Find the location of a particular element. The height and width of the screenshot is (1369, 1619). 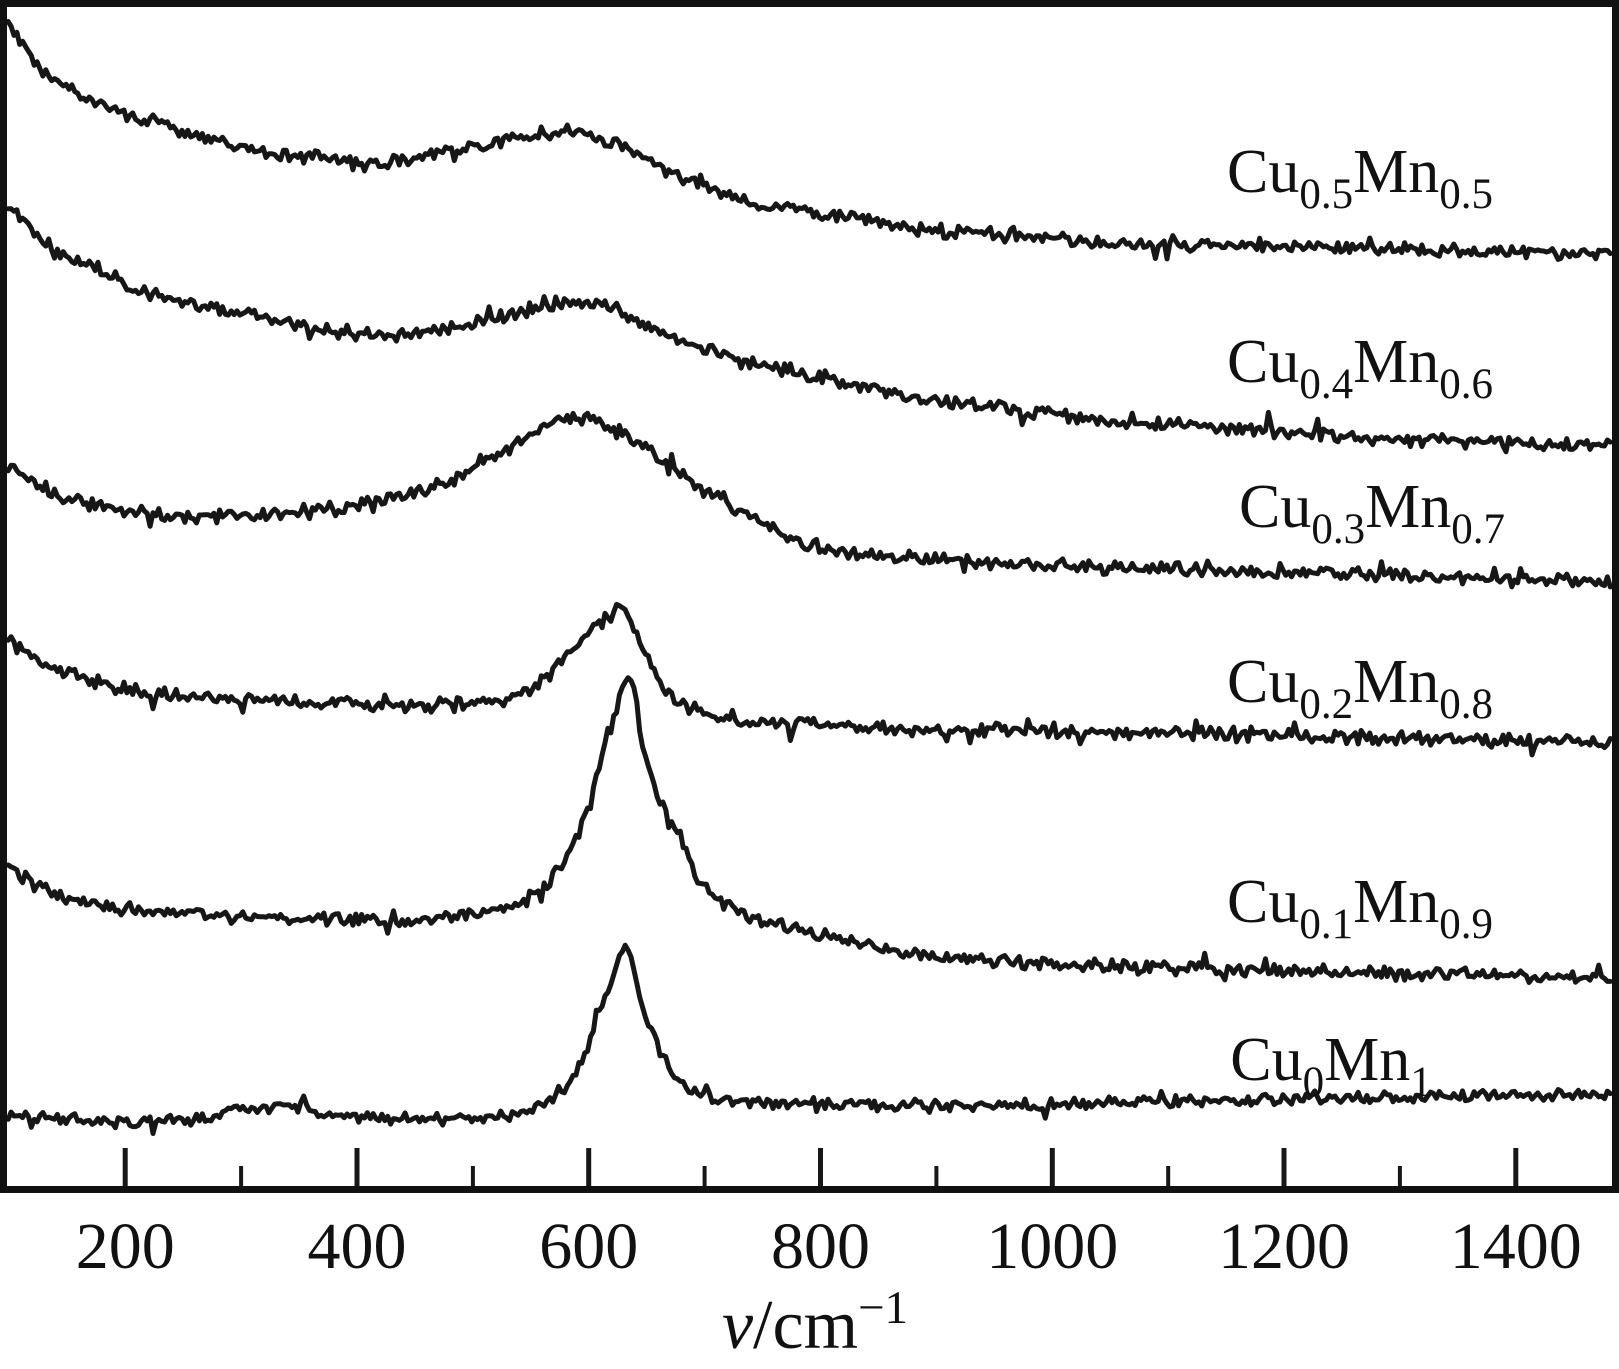

x-axis-title: ν/cm−1 is located at coordinates (815, 1323).